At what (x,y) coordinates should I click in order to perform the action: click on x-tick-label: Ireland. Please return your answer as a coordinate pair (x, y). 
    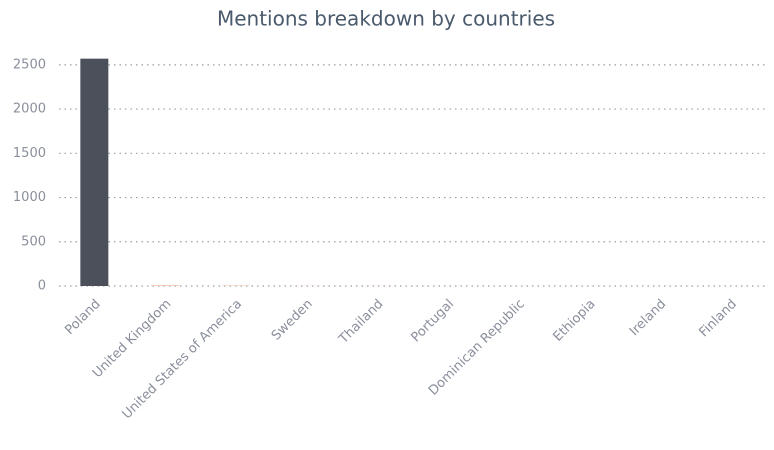
    Looking at the image, I should click on (648, 318).